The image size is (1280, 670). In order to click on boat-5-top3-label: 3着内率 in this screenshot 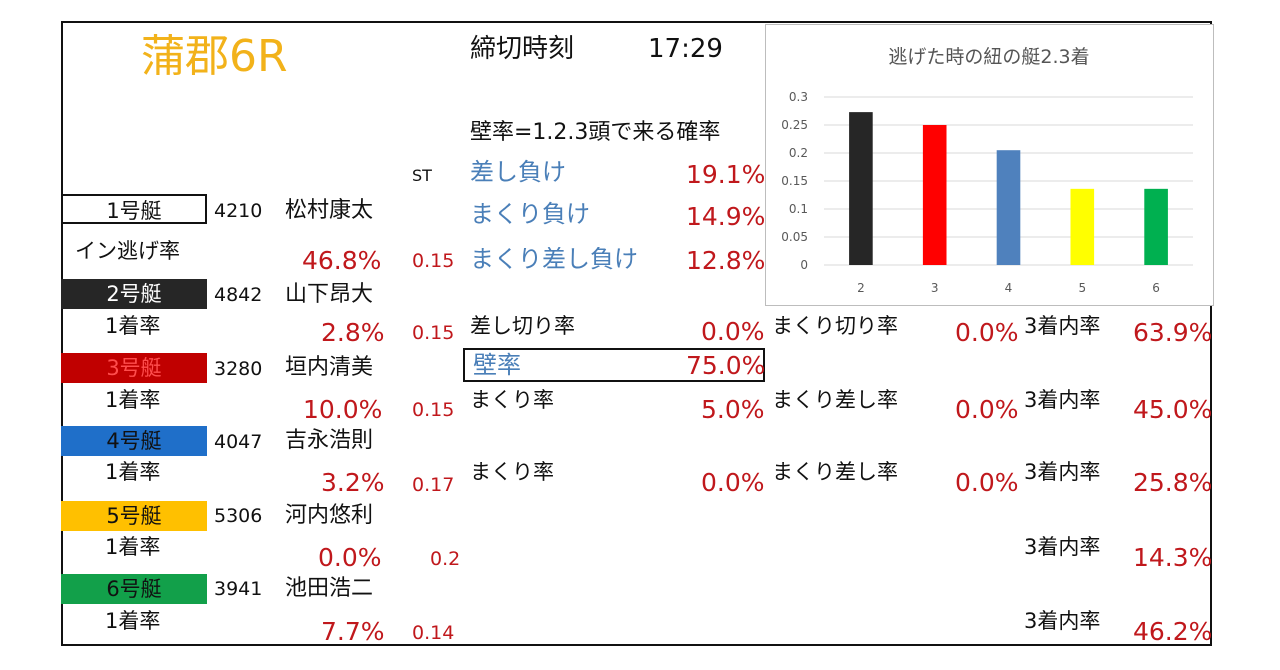, I will do `click(1062, 547)`.